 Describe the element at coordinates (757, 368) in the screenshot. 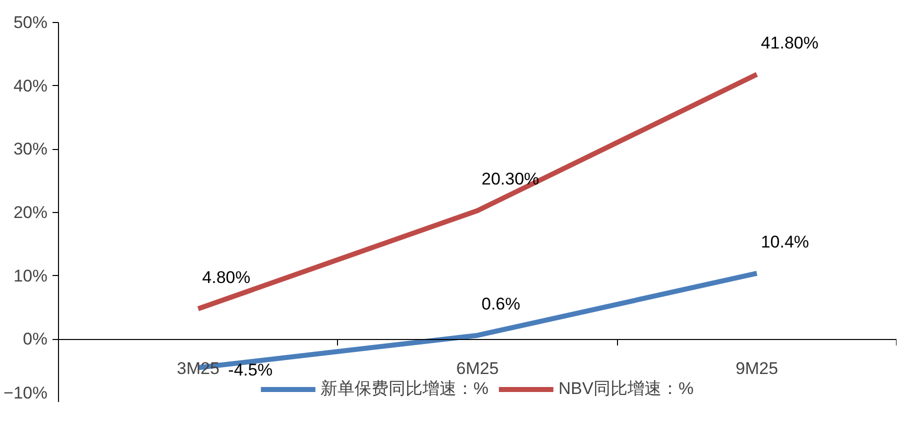

I see `x-tick-label: 9M25` at that location.